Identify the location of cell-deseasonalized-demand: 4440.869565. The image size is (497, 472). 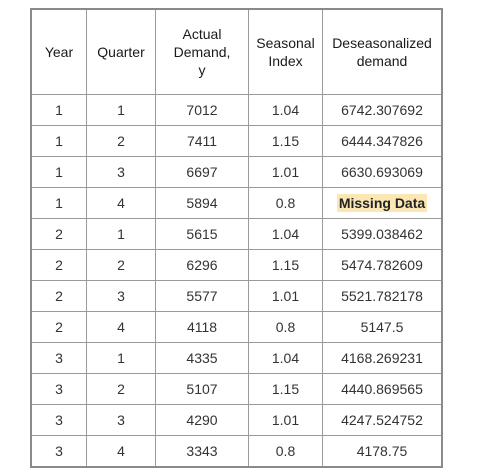
(382, 389).